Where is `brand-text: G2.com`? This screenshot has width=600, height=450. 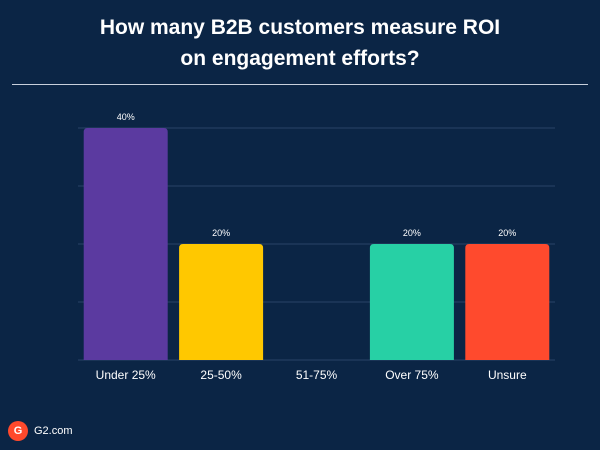 brand-text: G2.com is located at coordinates (53, 431).